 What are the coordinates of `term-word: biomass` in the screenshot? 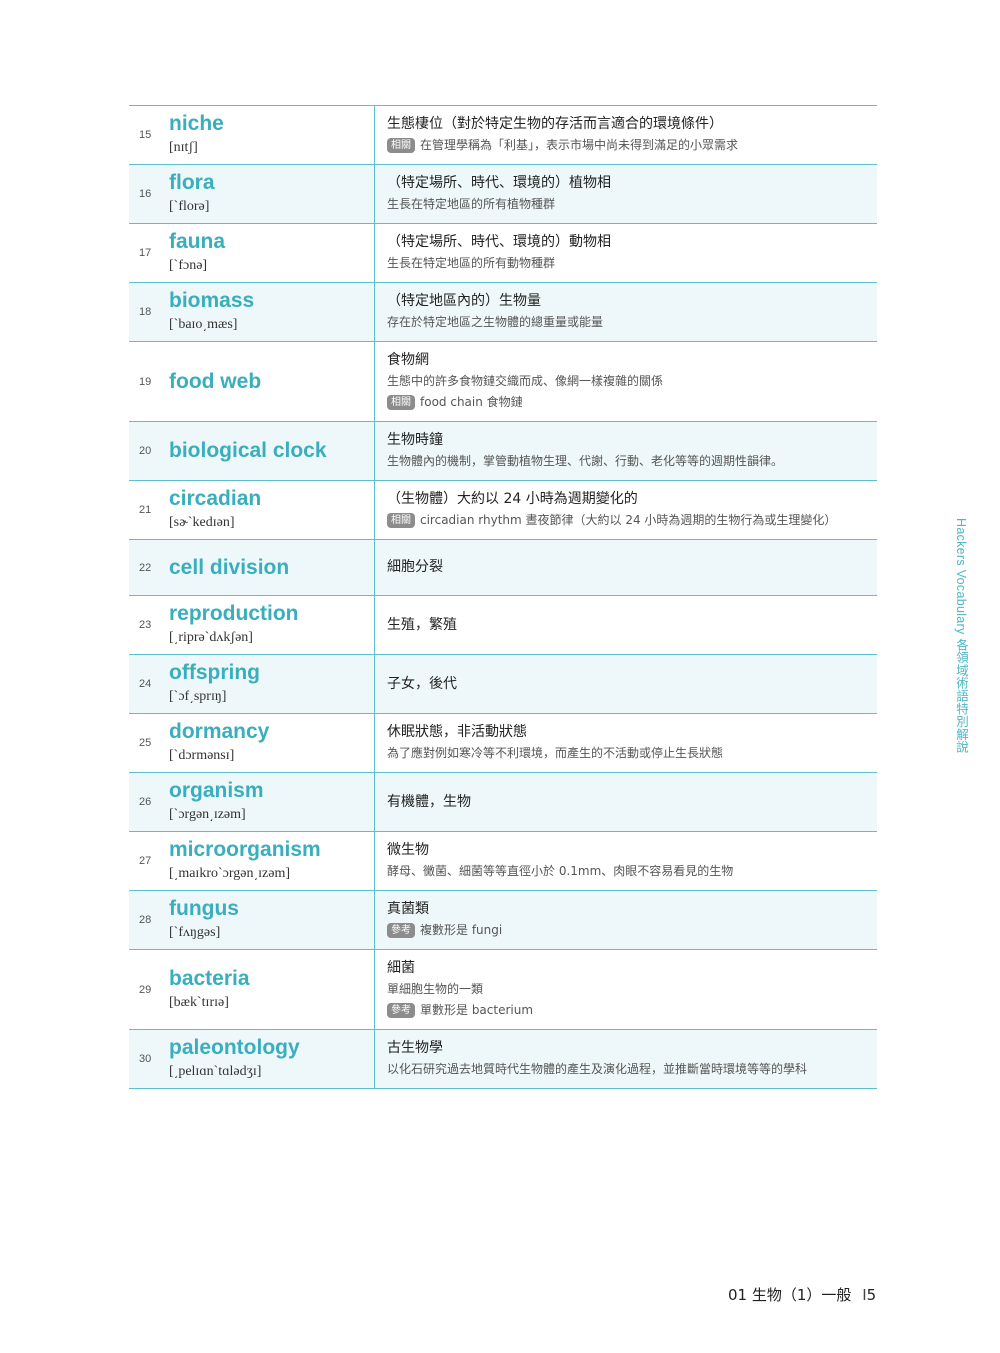 It's located at (212, 300).